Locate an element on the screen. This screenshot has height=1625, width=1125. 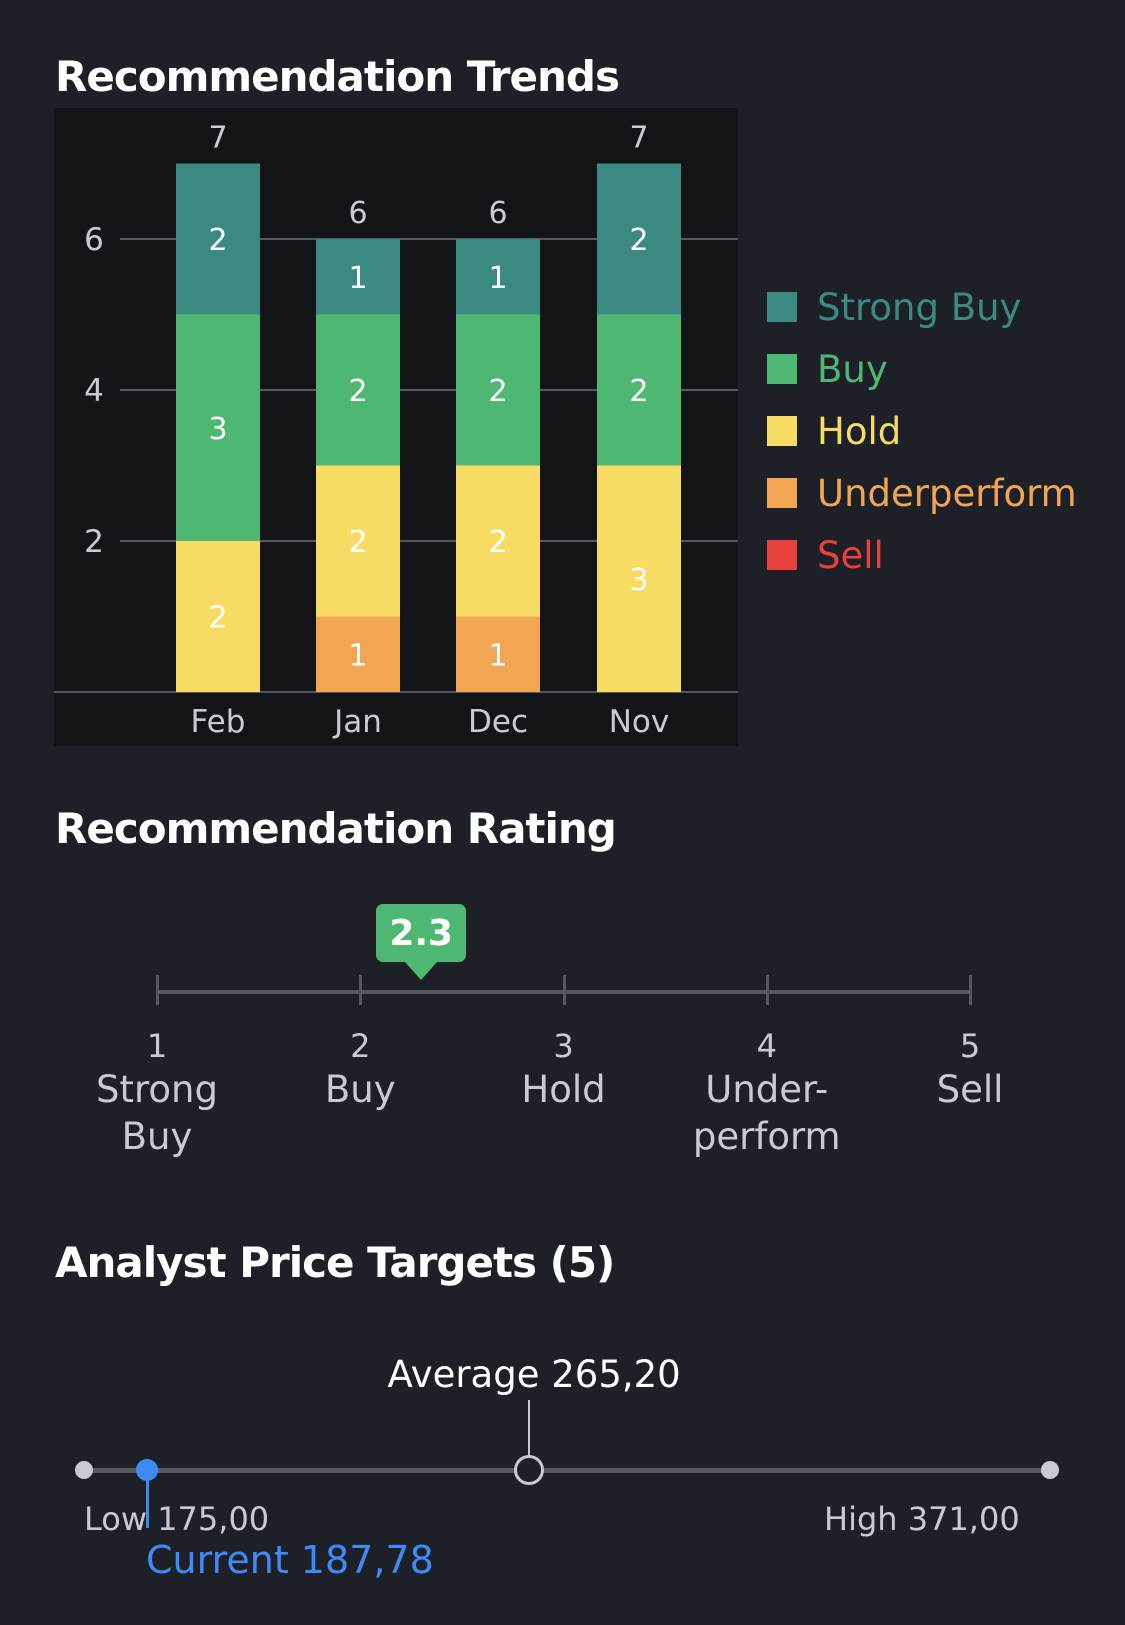
average-price-stem is located at coordinates (528, 1430).